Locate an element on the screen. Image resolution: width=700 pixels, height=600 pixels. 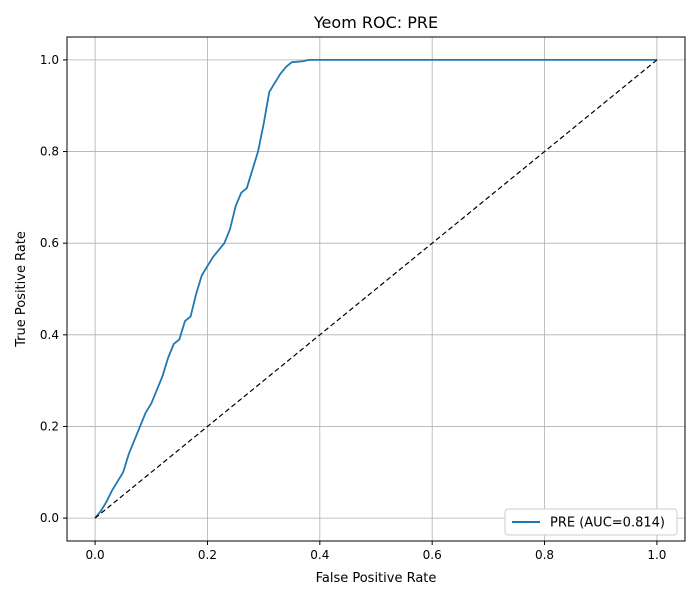
legend-box is located at coordinates (591, 522).